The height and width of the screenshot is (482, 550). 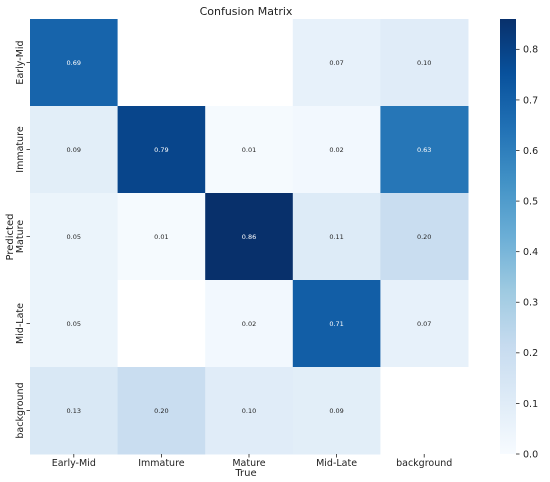 I want to click on cell-value-label: 0.11, so click(x=336, y=237).